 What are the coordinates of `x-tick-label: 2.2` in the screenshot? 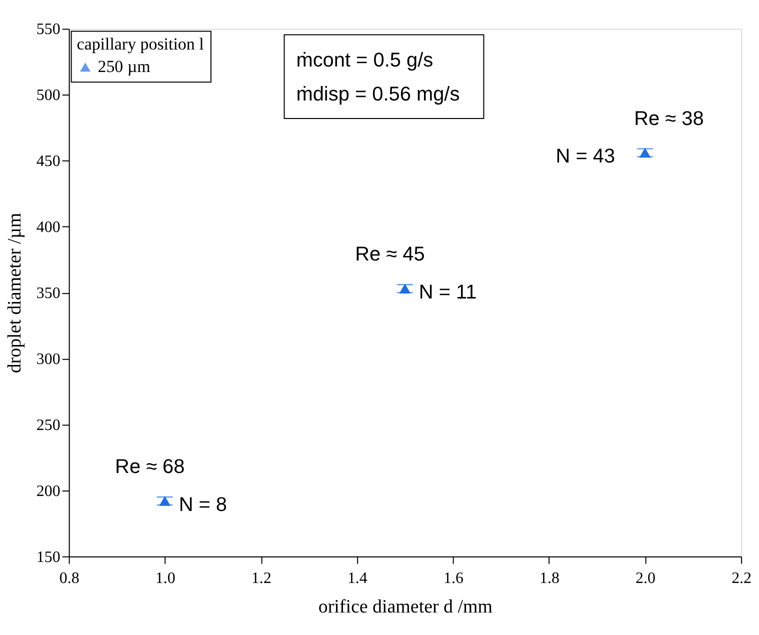 It's located at (742, 578).